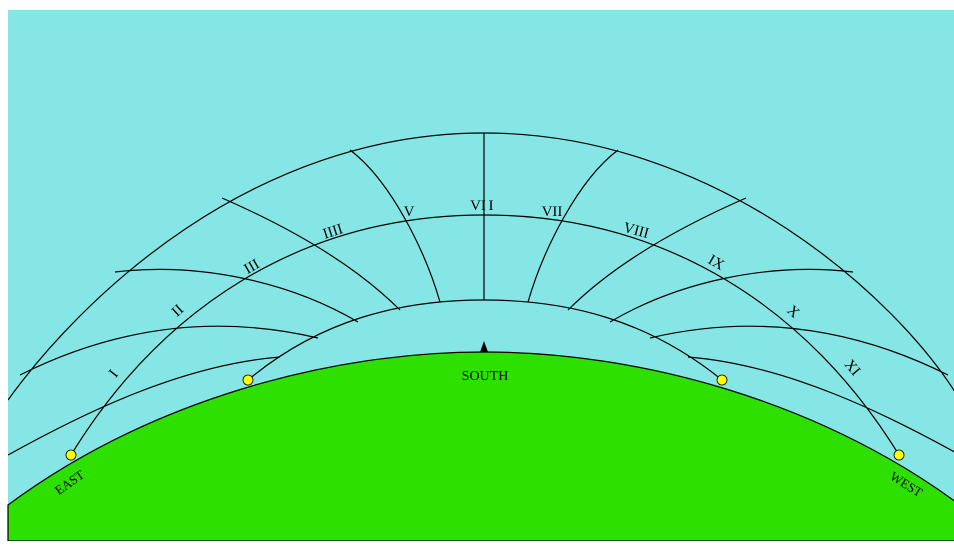 This screenshot has width=954, height=546. What do you see at coordinates (333, 231) in the screenshot?
I see `hour-label-4: IIII` at bounding box center [333, 231].